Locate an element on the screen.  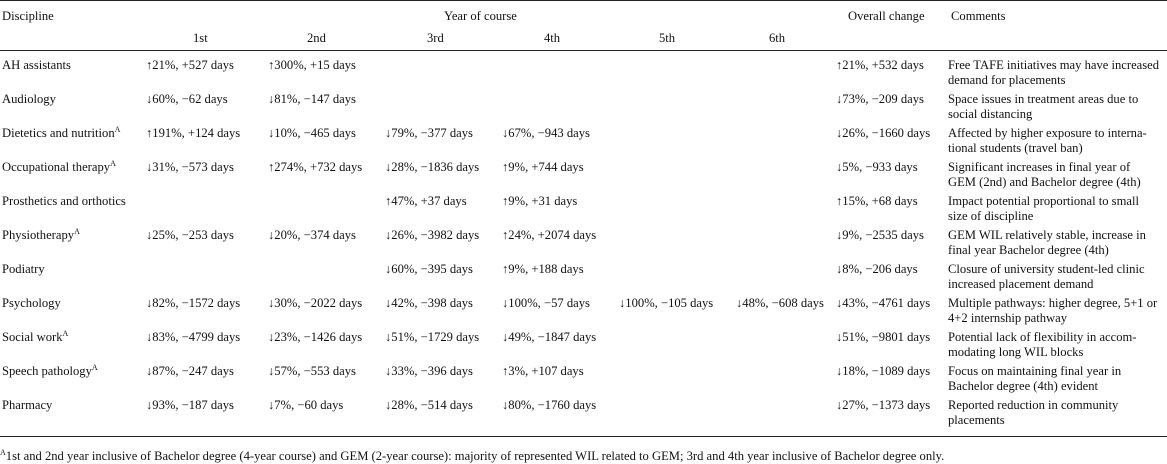
cell-year-4th: ↓49%, −1847 days is located at coordinates (549, 337).